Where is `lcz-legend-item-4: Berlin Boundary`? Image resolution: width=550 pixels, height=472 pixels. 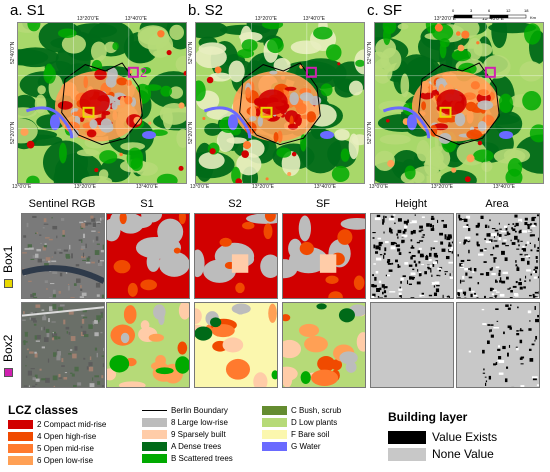 lcz-legend-item-4: Berlin Boundary is located at coordinates (185, 410).